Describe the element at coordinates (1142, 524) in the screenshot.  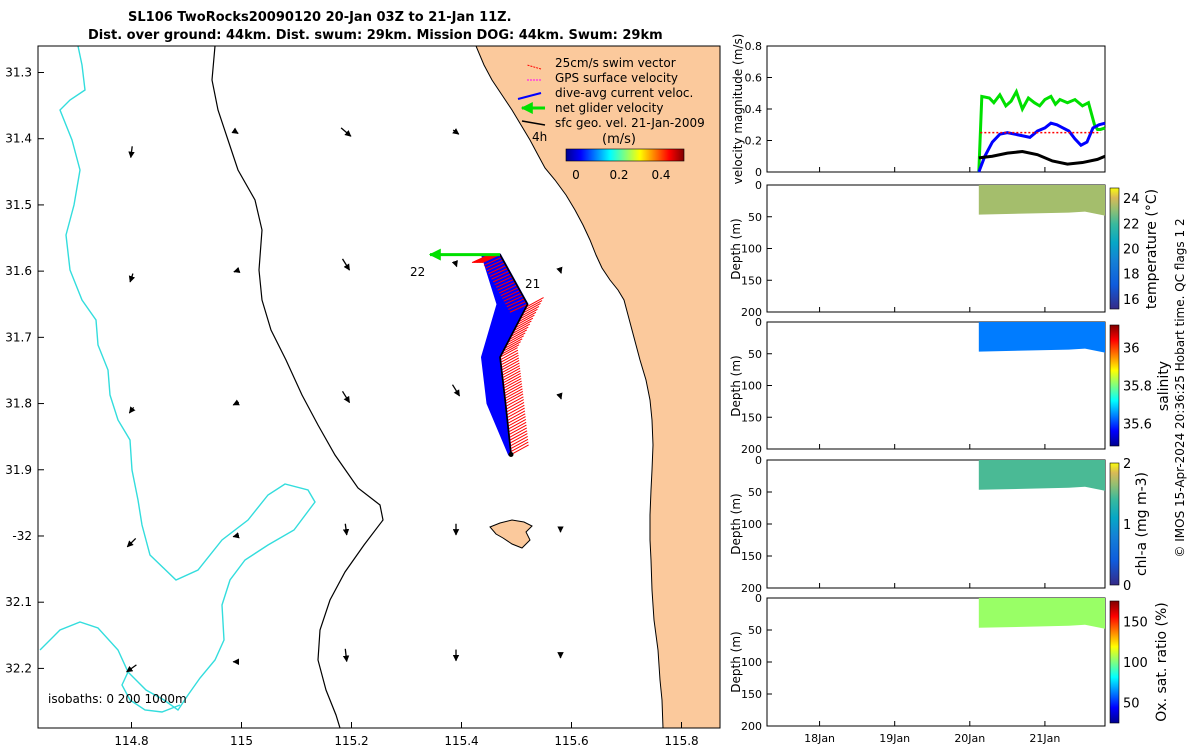
I see `chlorophyll-clabel: chl-a (mg m-3)` at that location.